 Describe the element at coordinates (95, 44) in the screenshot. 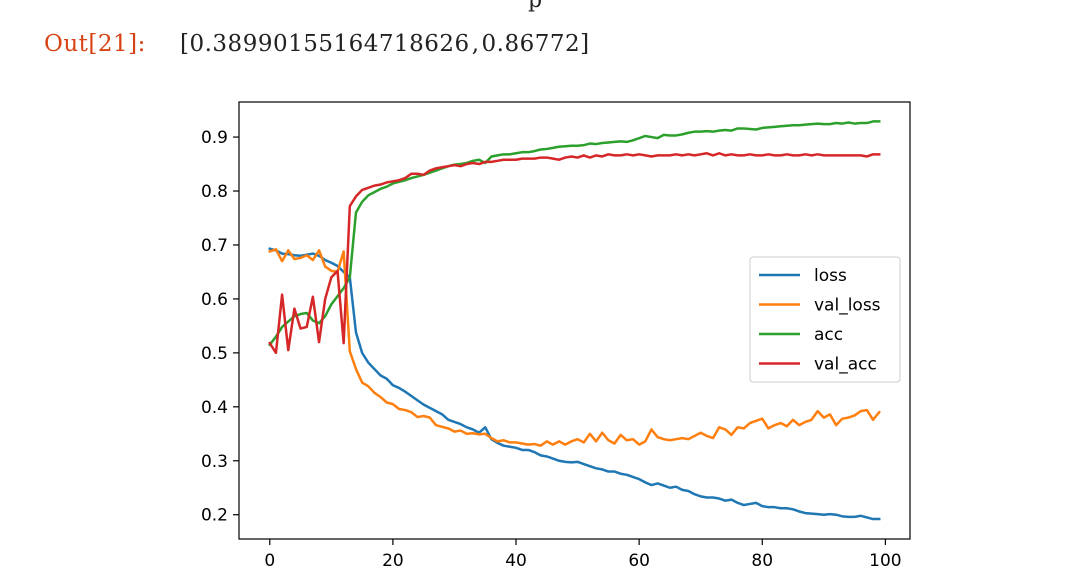

I see `output-prompt: Out[21]:` at that location.